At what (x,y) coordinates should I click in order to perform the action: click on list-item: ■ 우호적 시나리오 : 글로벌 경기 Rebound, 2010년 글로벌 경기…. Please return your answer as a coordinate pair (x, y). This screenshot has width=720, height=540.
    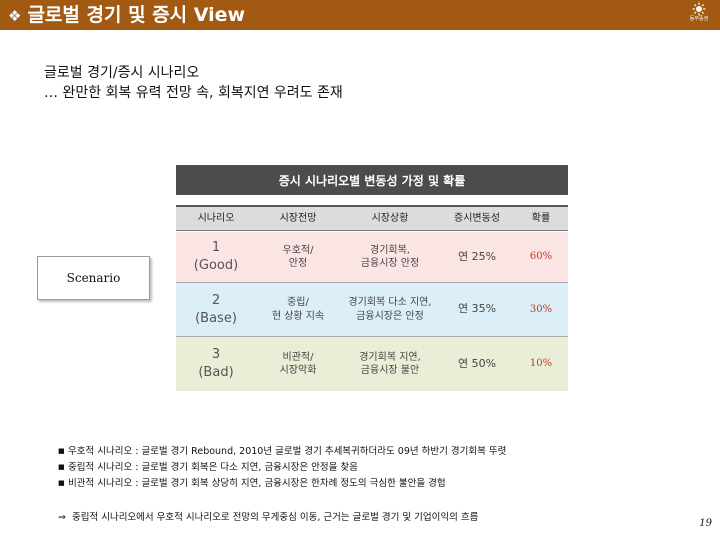
    Looking at the image, I should click on (282, 451).